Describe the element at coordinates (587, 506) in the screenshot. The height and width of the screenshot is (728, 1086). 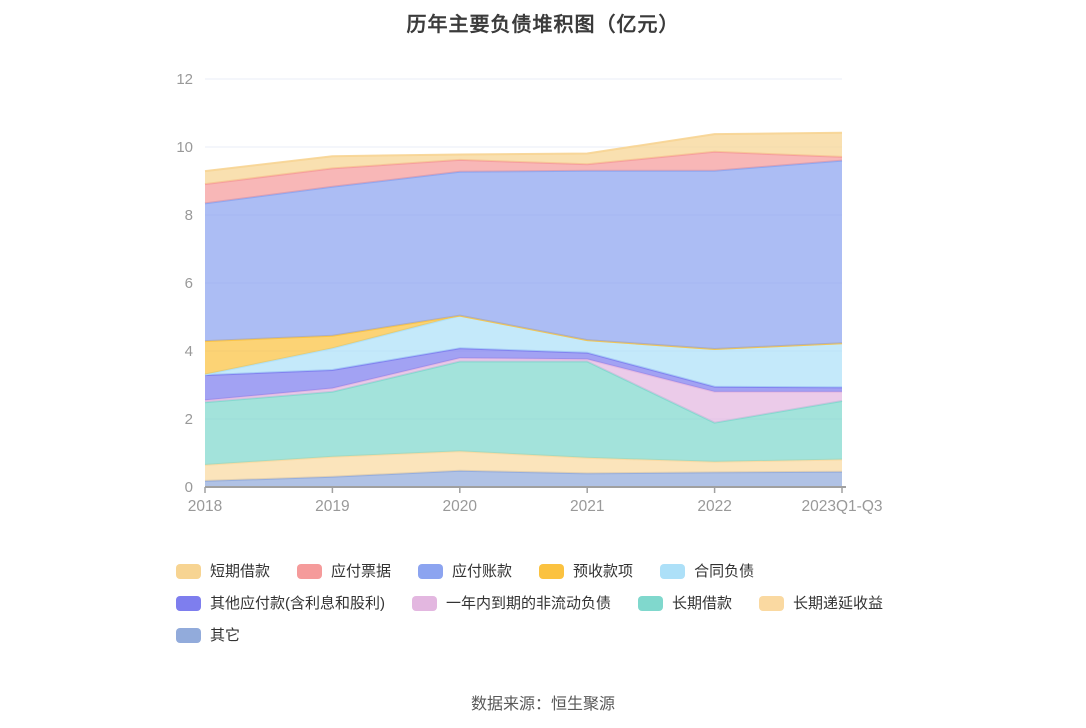
I see `x-axis-label-2021: 2021` at that location.